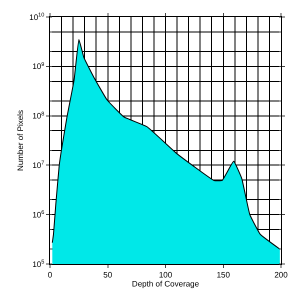 This screenshot has height=300, width=300. I want to click on x-tick-label: 150, so click(223, 275).